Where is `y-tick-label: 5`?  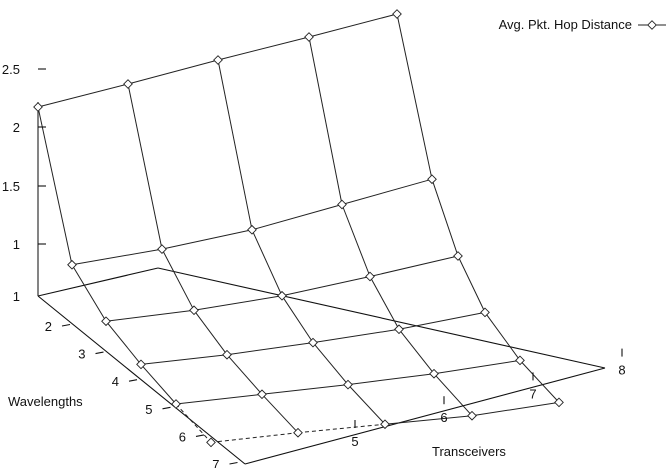
y-tick-label: 5 is located at coordinates (148, 409).